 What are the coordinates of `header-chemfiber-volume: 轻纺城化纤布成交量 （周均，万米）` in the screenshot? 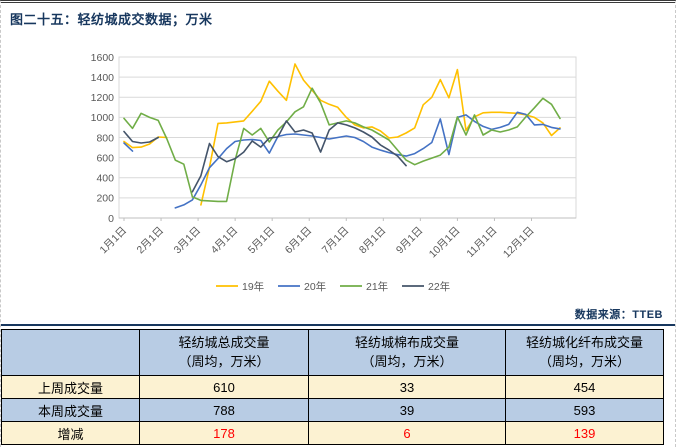 It's located at (584, 352).